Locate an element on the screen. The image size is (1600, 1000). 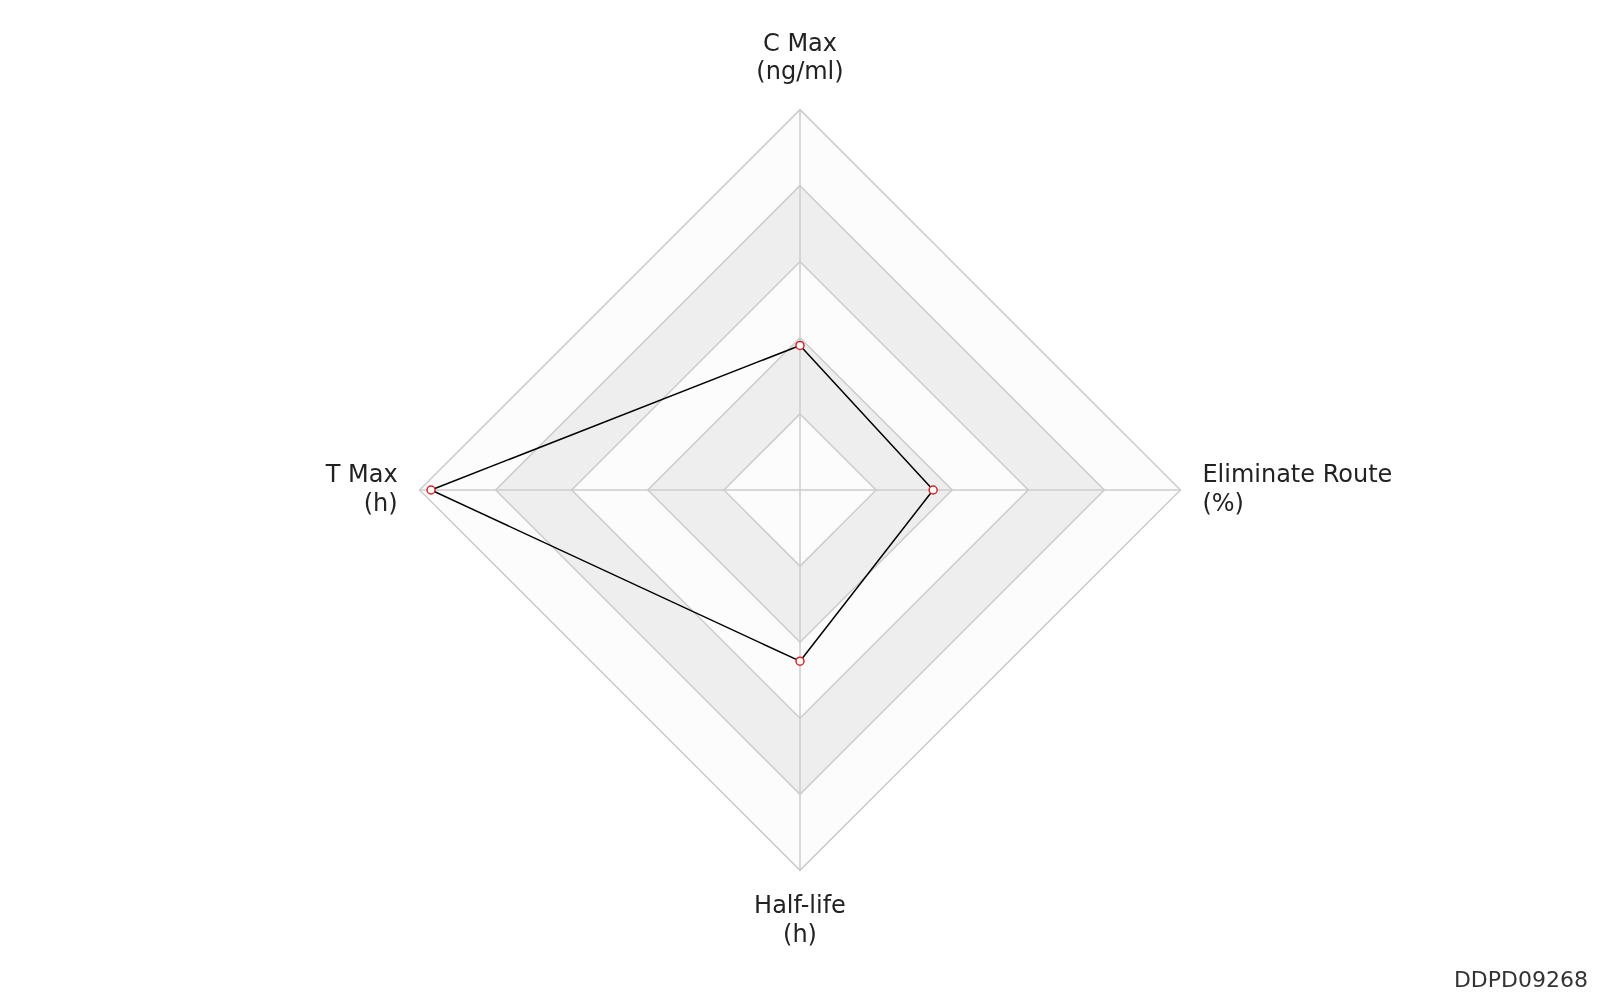
spoke-label: C Max (ng/ml) is located at coordinates (800, 57).